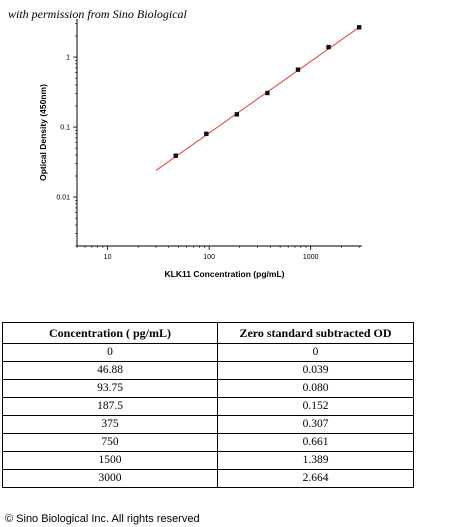 The width and height of the screenshot is (450, 527). What do you see at coordinates (209, 257) in the screenshot?
I see `x-tick-label: 100` at bounding box center [209, 257].